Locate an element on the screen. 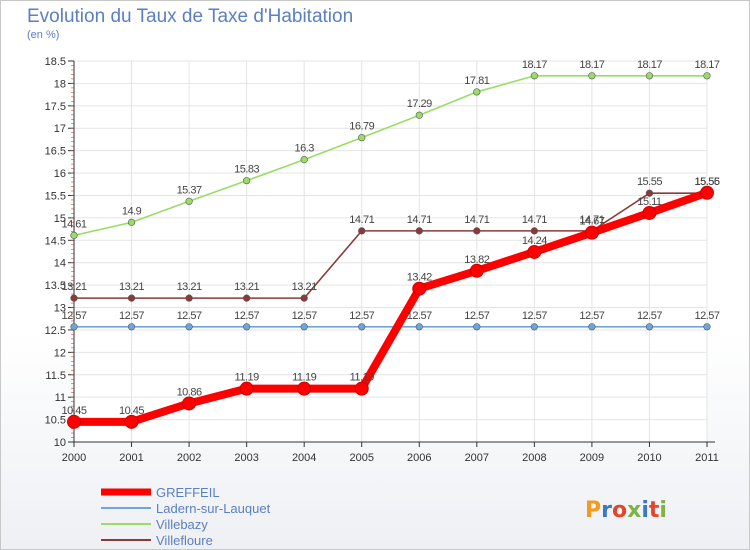  legend-label: Ladern-sur-Lauquet is located at coordinates (213, 508).